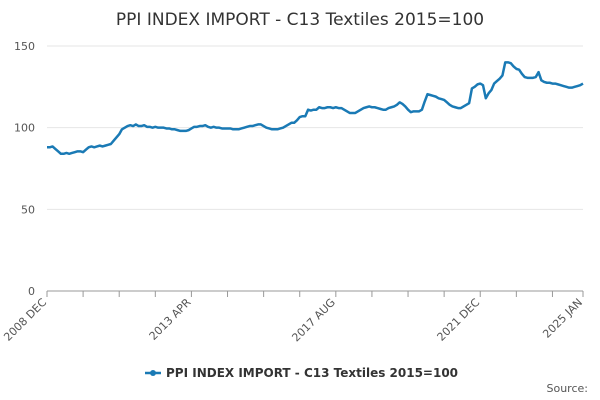 Image resolution: width=600 pixels, height=400 pixels. Describe the element at coordinates (24, 46) in the screenshot. I see `y-tick-label: 150` at that location.